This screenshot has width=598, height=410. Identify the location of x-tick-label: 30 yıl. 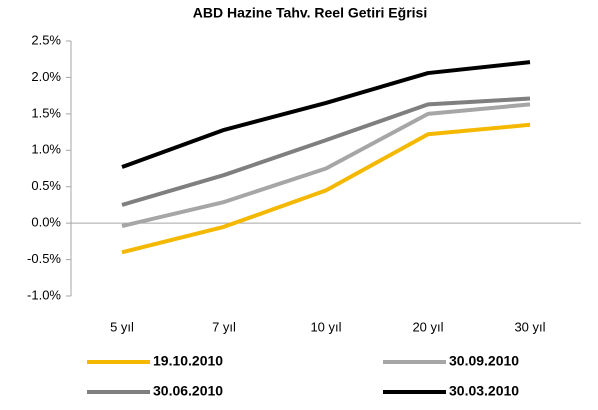
(529, 326).